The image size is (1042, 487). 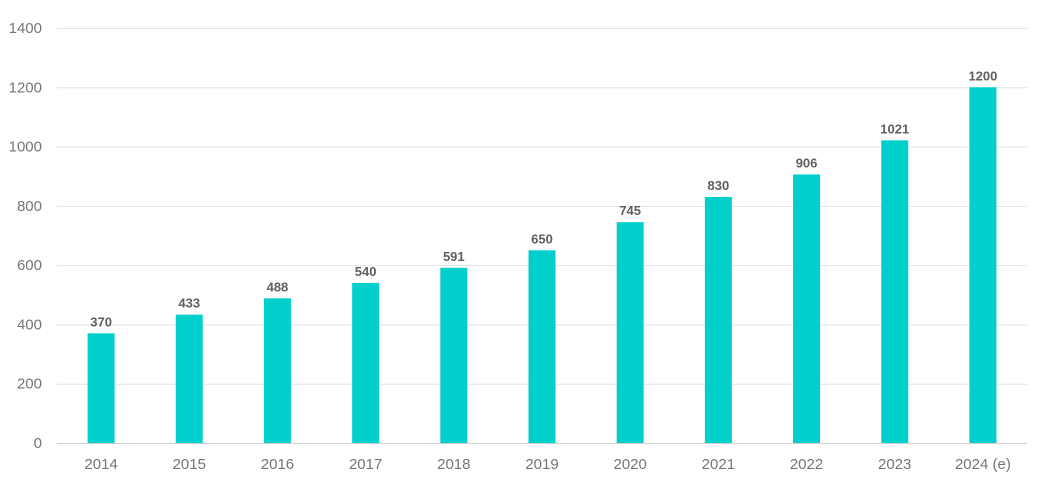 What do you see at coordinates (25, 147) in the screenshot?
I see `y-tick-label: 1000` at bounding box center [25, 147].